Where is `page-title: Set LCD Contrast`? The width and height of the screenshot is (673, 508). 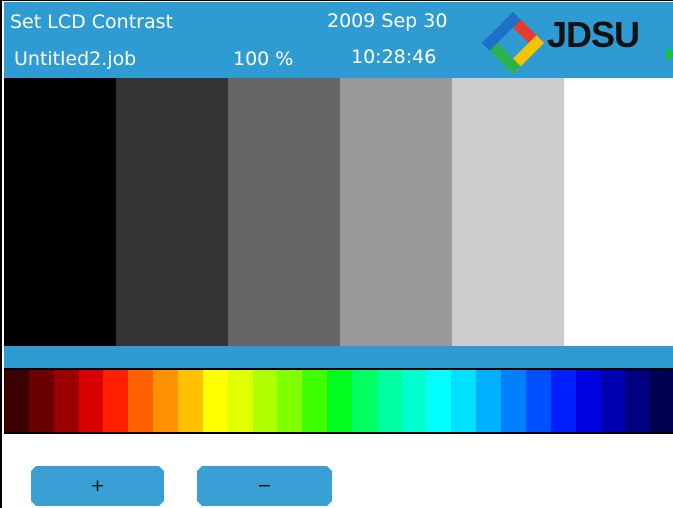 page-title: Set LCD Contrast is located at coordinates (91, 22).